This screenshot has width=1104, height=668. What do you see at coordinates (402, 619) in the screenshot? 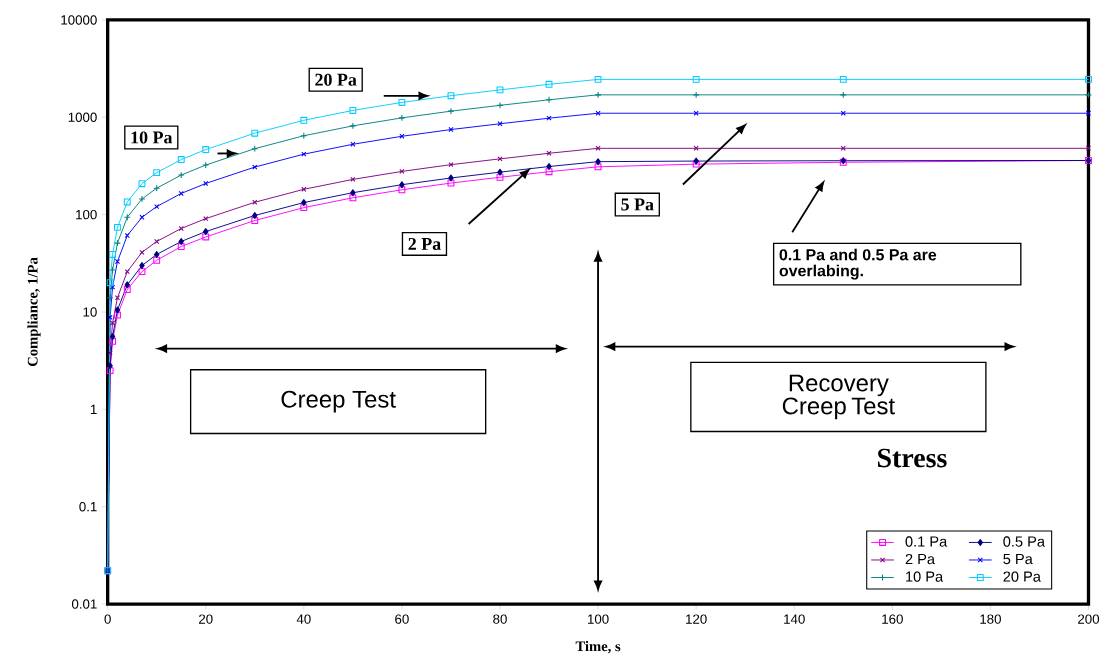
I see `x-tick-label: 60` at bounding box center [402, 619].